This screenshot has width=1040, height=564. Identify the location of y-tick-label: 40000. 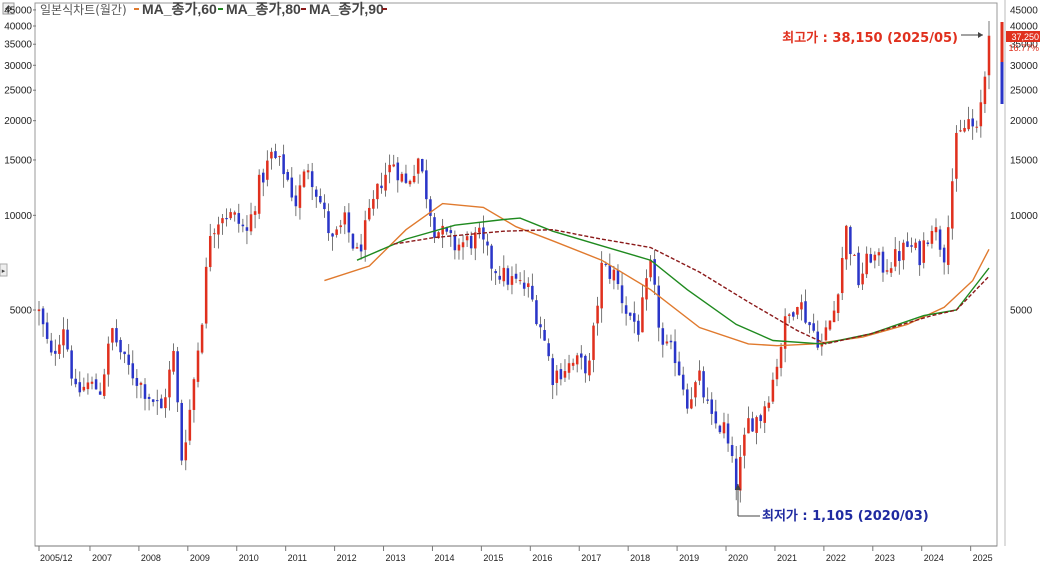
(1024, 27).